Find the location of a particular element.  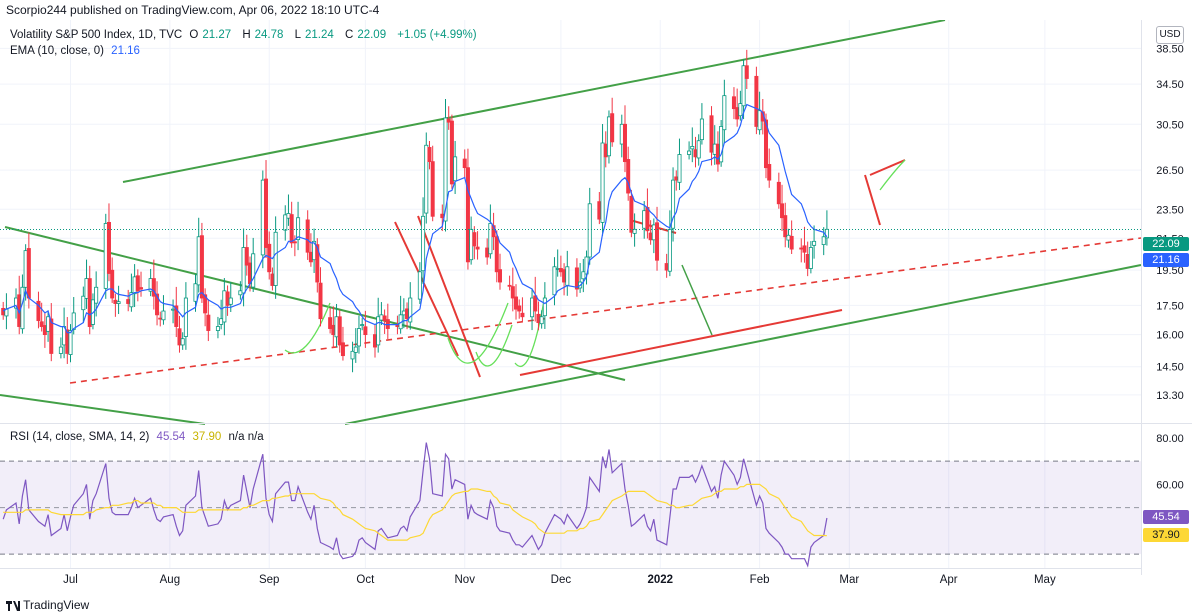

time-tick-label: Jul is located at coordinates (70, 580).